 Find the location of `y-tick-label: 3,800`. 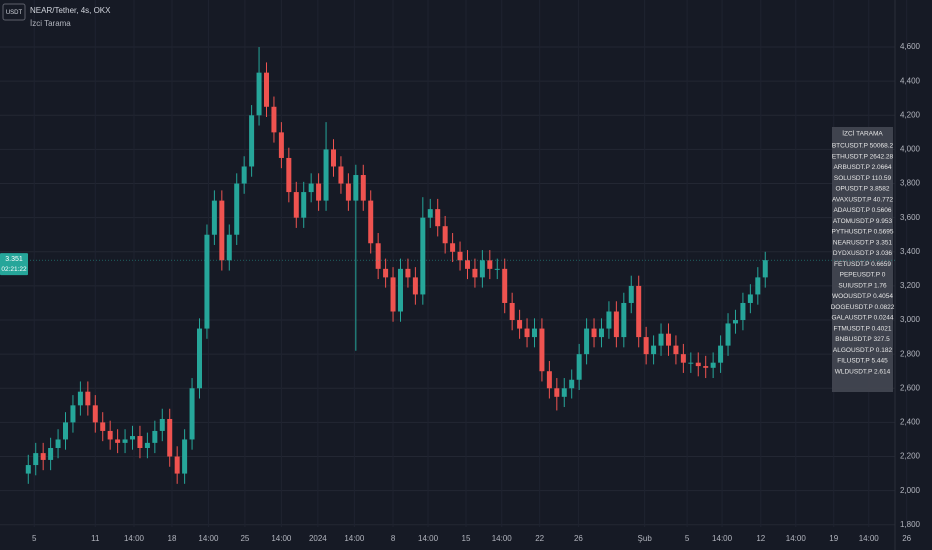

y-tick-label: 3,800 is located at coordinates (910, 183).